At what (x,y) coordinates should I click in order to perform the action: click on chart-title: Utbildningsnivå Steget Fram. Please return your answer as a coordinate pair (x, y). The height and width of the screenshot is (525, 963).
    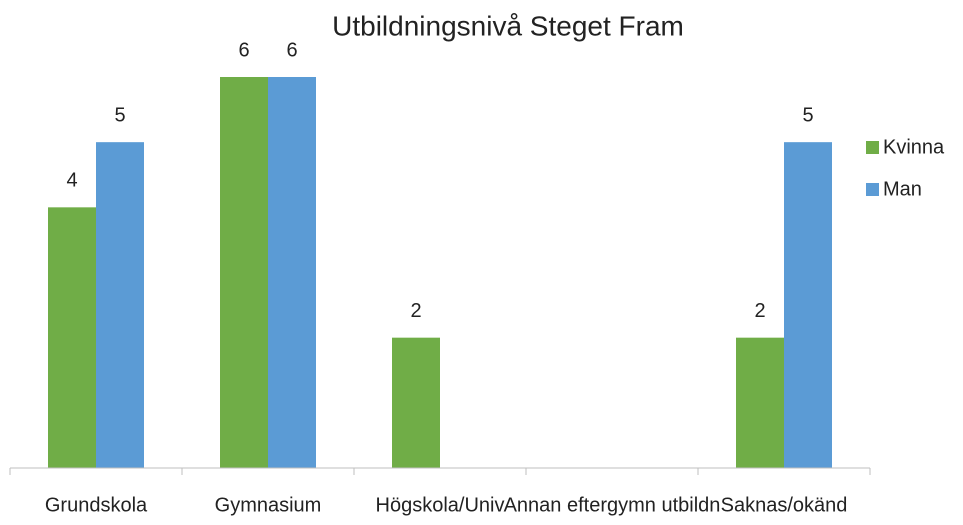
    Looking at the image, I should click on (508, 25).